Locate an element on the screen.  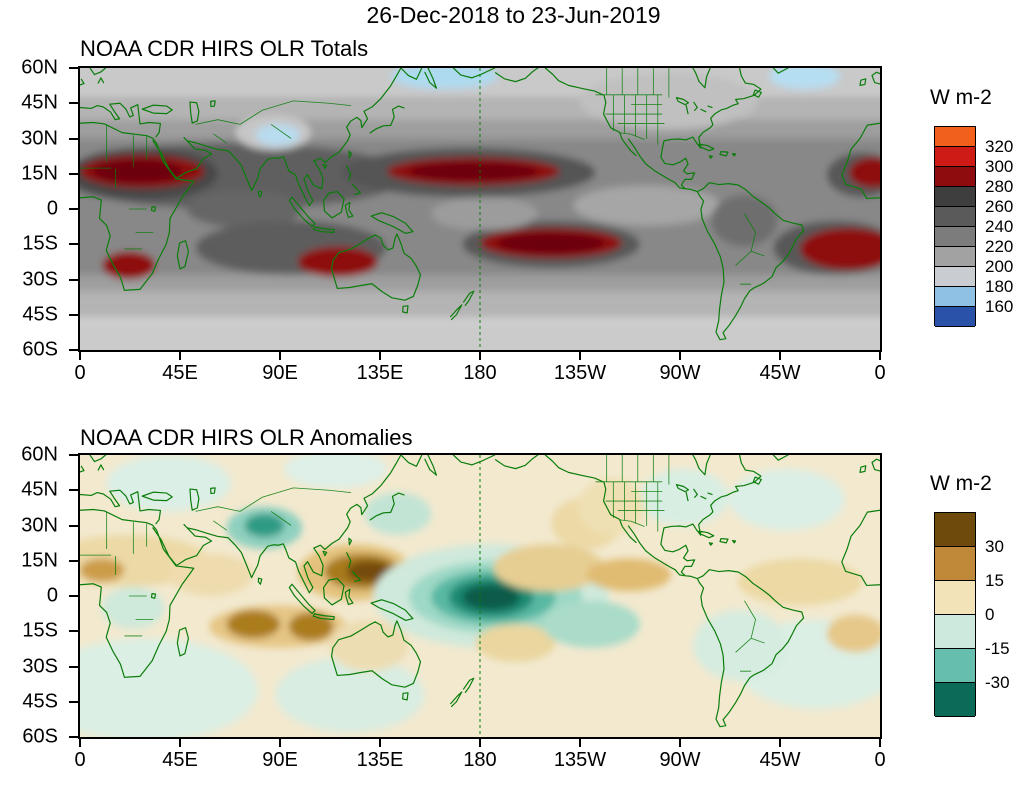
totals-x-ticks is located at coordinates (480, 356).